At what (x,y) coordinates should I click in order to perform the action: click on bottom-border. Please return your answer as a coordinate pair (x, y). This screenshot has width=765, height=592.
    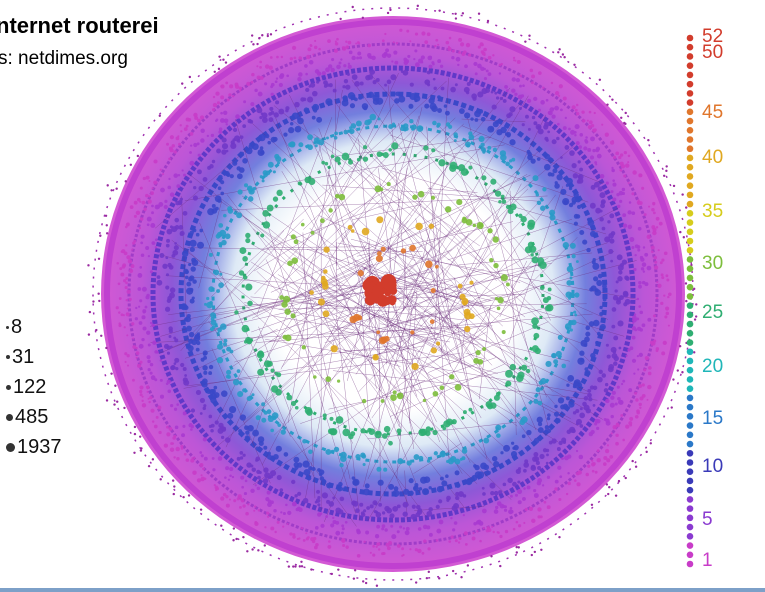
    Looking at the image, I should click on (382, 590).